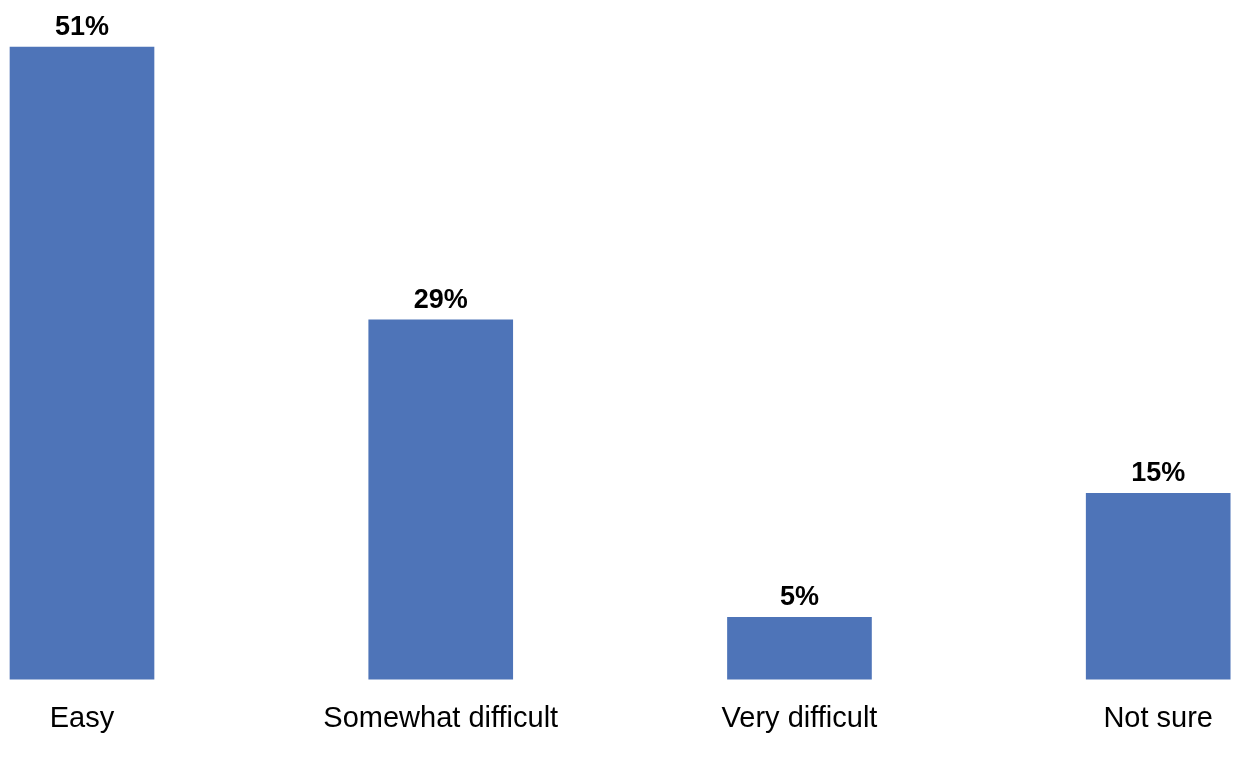  What do you see at coordinates (1158, 716) in the screenshot?
I see `x-tick-label: Not sure` at bounding box center [1158, 716].